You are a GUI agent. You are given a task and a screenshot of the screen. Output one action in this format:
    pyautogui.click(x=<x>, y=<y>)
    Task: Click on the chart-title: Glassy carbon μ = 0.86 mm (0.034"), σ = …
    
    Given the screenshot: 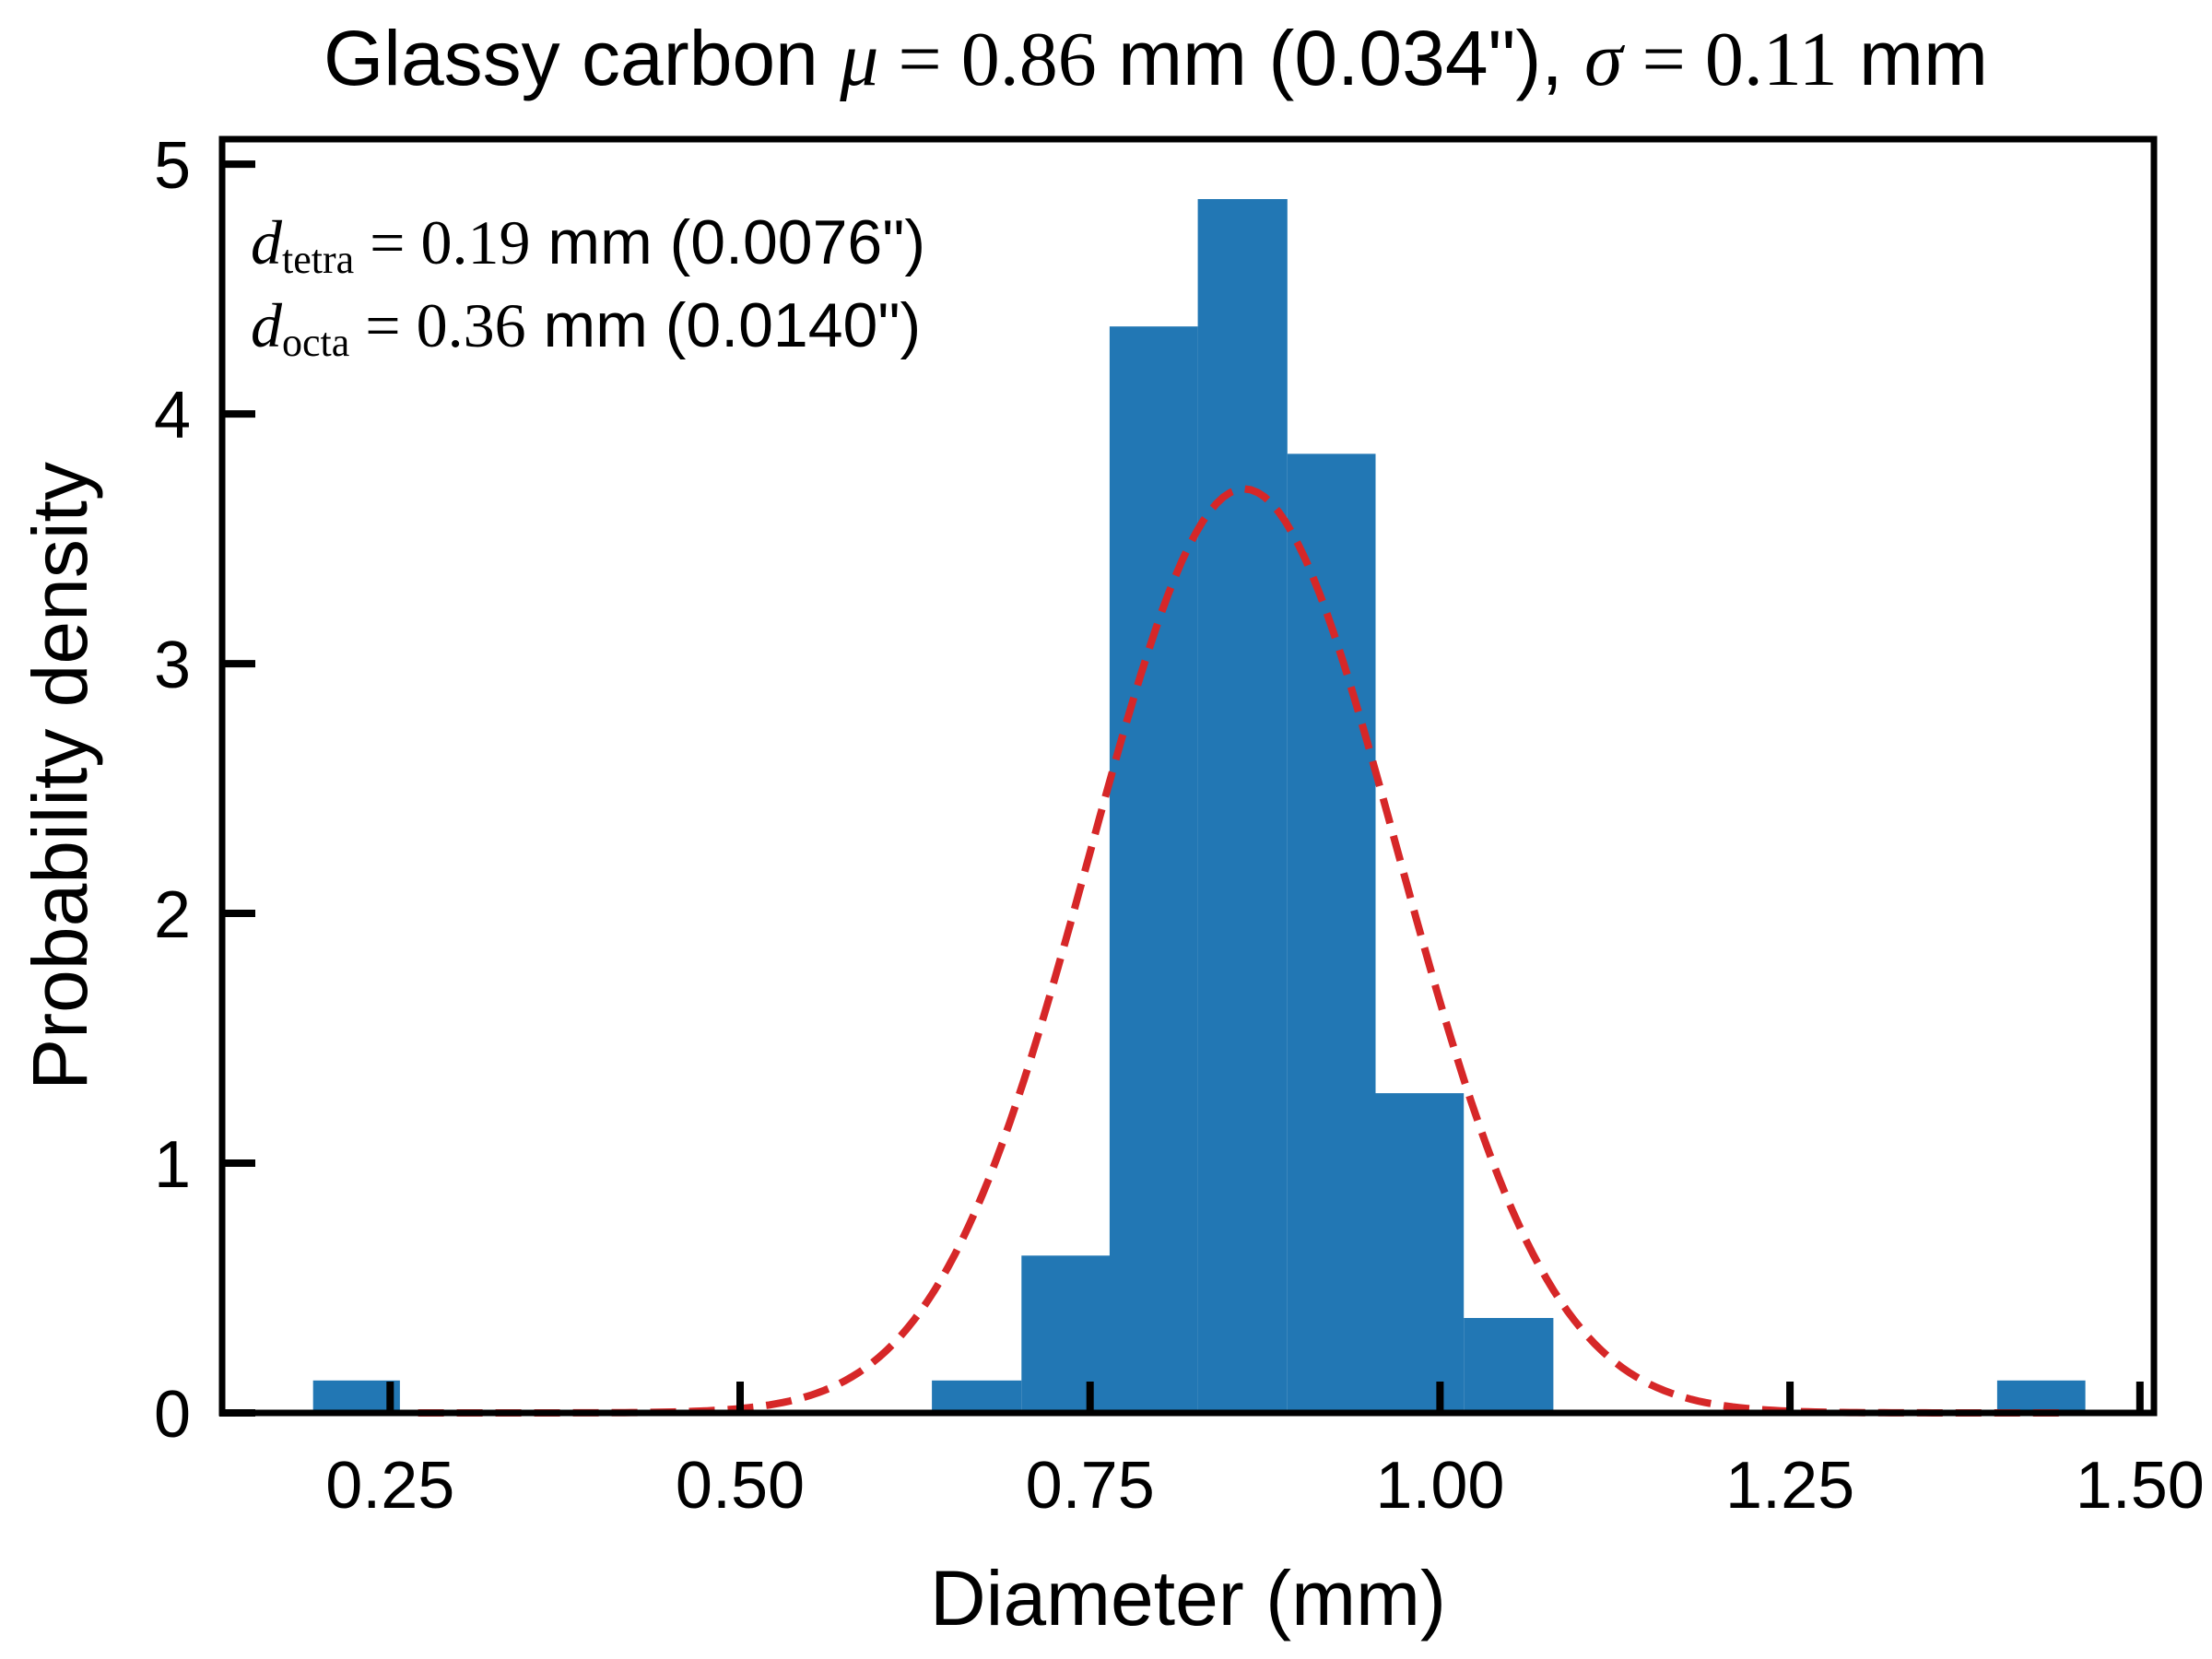 What is the action you would take?
    pyautogui.click(x=1156, y=58)
    